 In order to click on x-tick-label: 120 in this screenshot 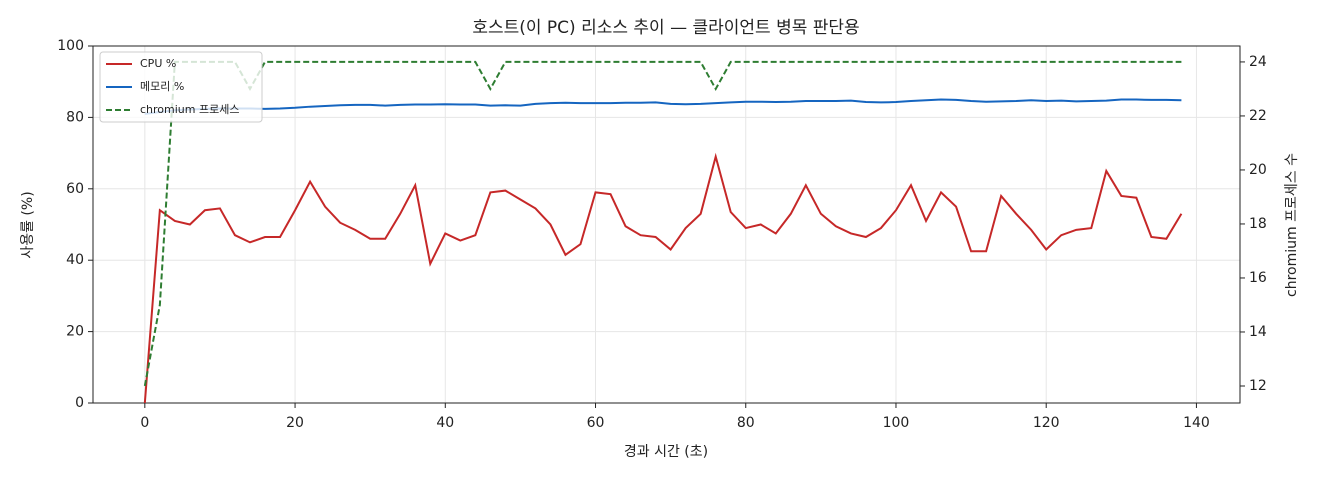, I will do `click(1046, 423)`.